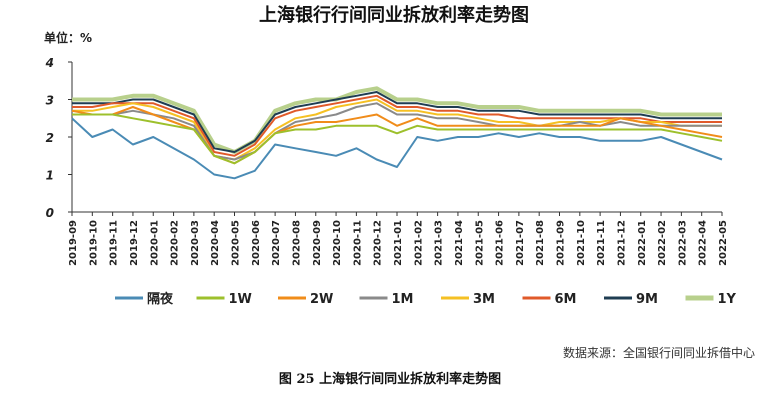 The width and height of the screenshot is (768, 409). What do you see at coordinates (426, 299) in the screenshot?
I see `legend: 隔夜 1W 2W 1M 3M 6M 9M 1Y` at bounding box center [426, 299].